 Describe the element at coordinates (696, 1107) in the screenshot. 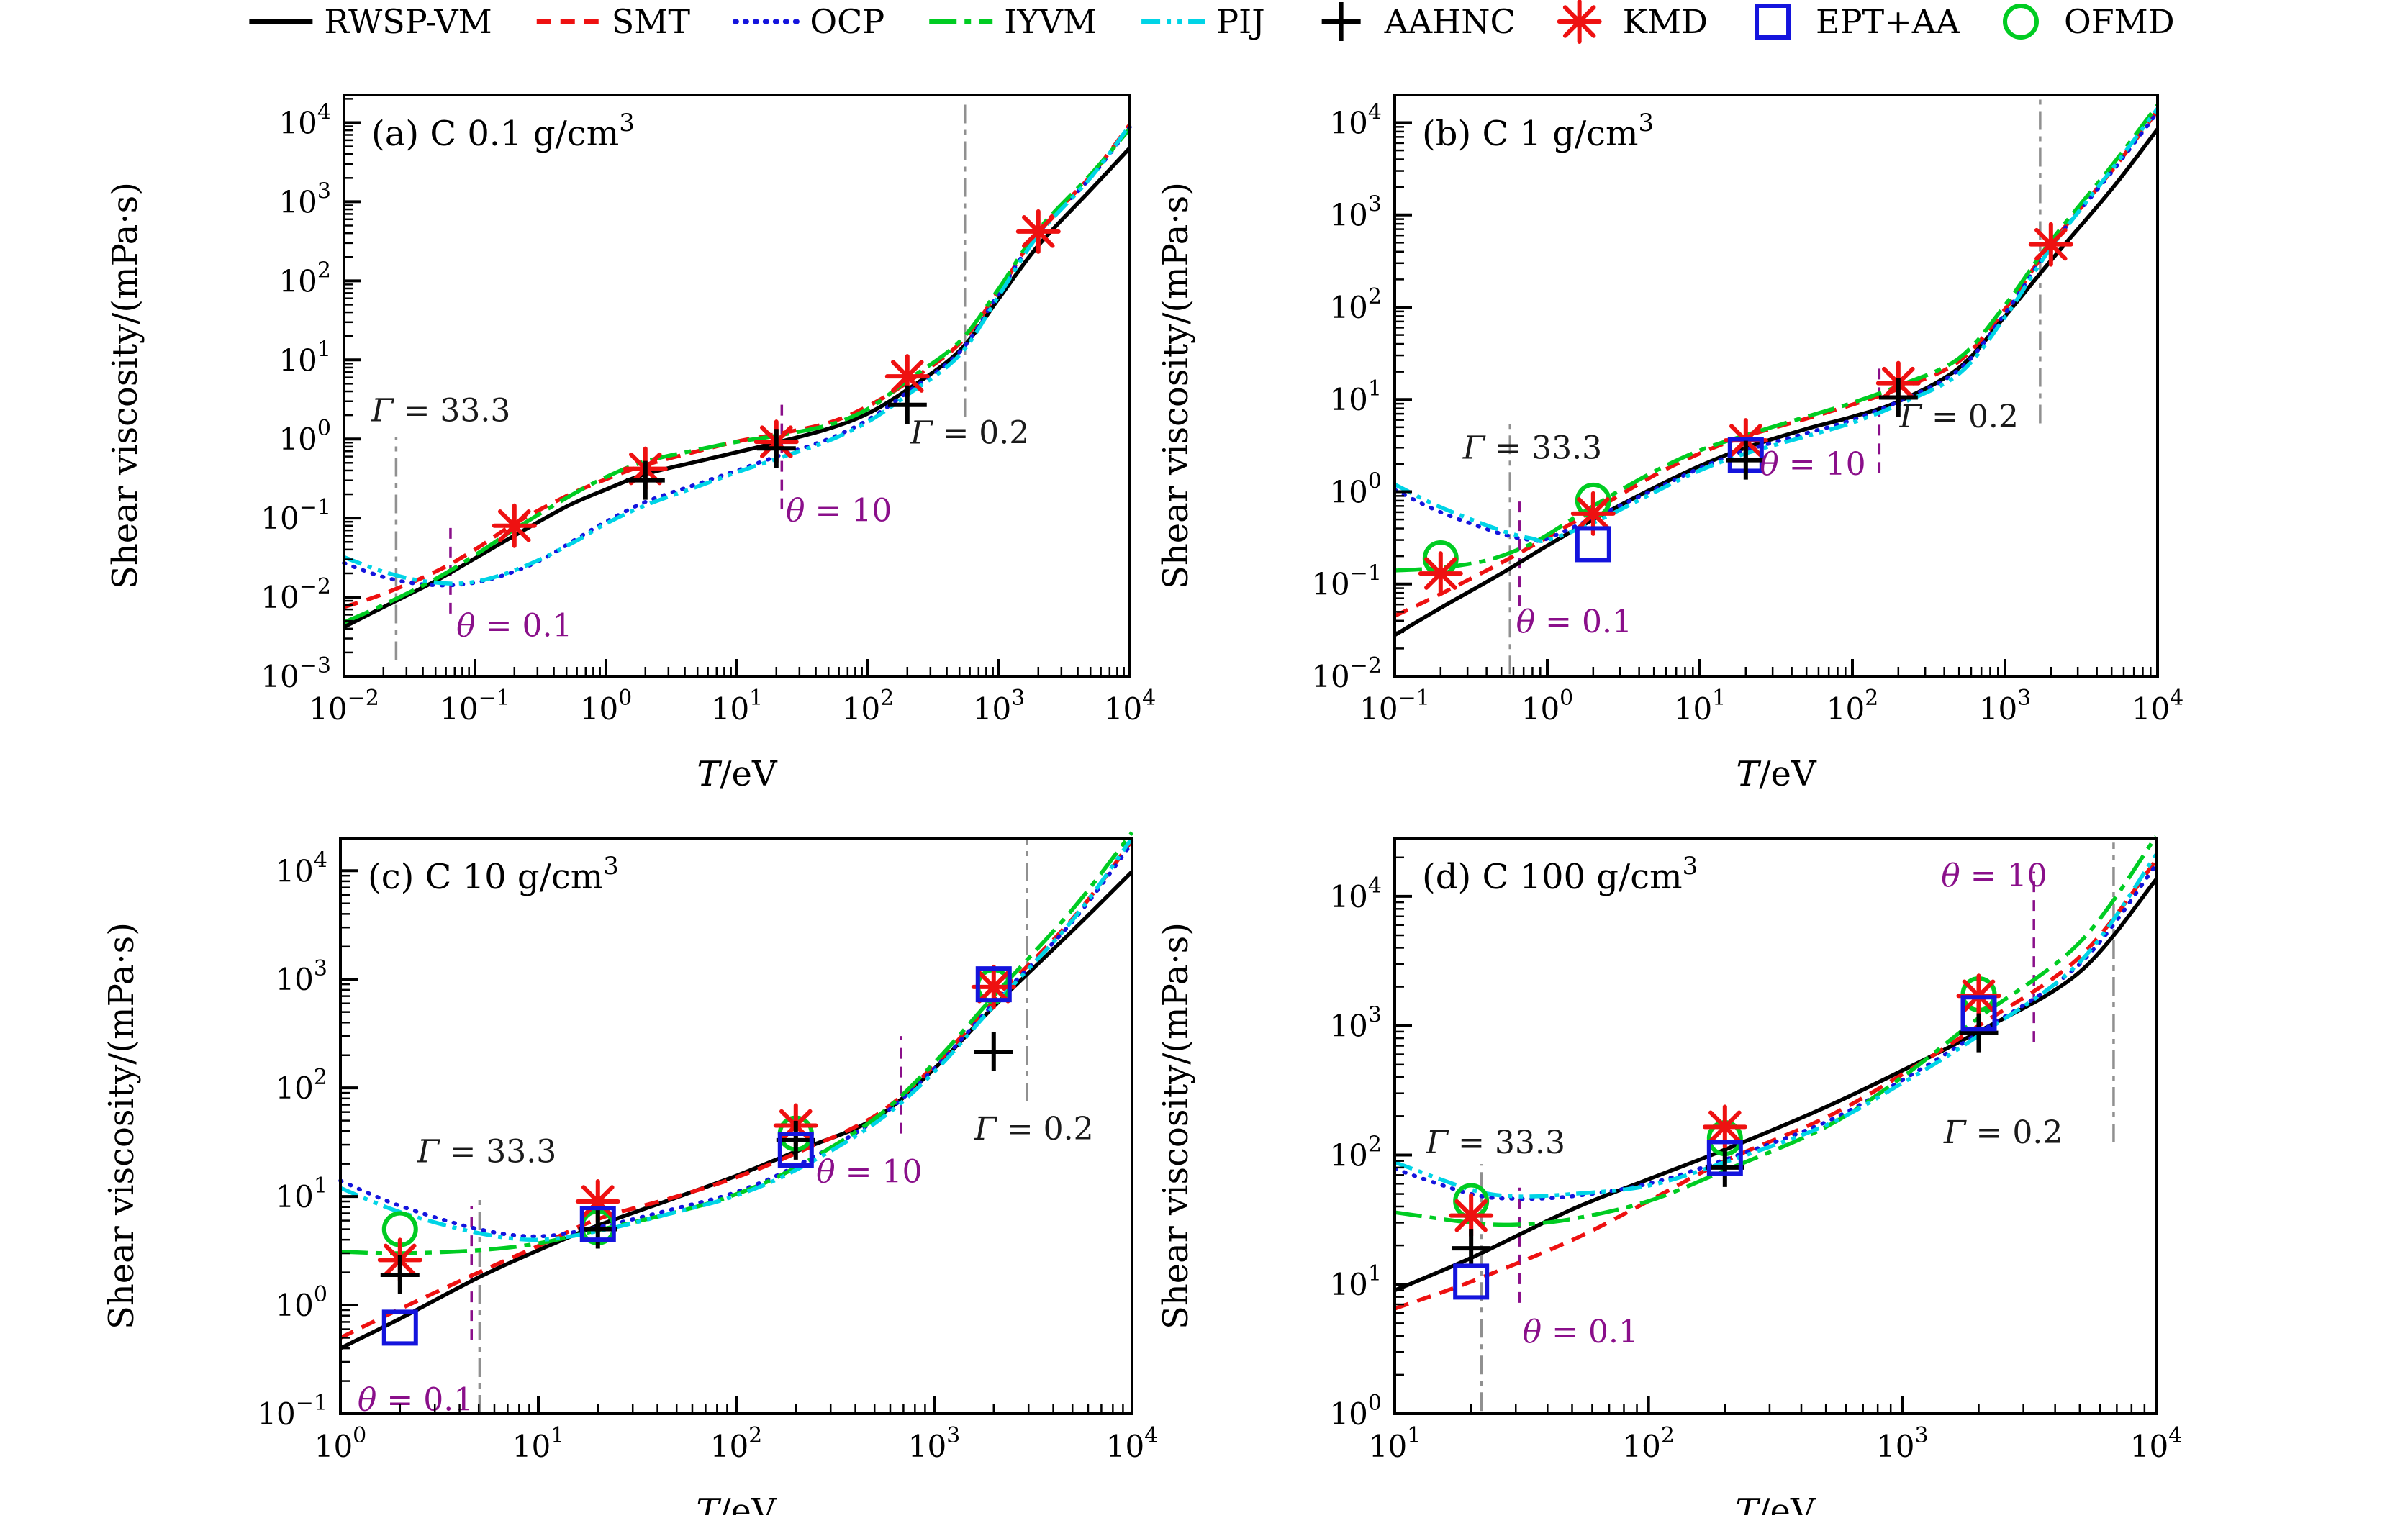

I see `marker-set-OFMD` at that location.